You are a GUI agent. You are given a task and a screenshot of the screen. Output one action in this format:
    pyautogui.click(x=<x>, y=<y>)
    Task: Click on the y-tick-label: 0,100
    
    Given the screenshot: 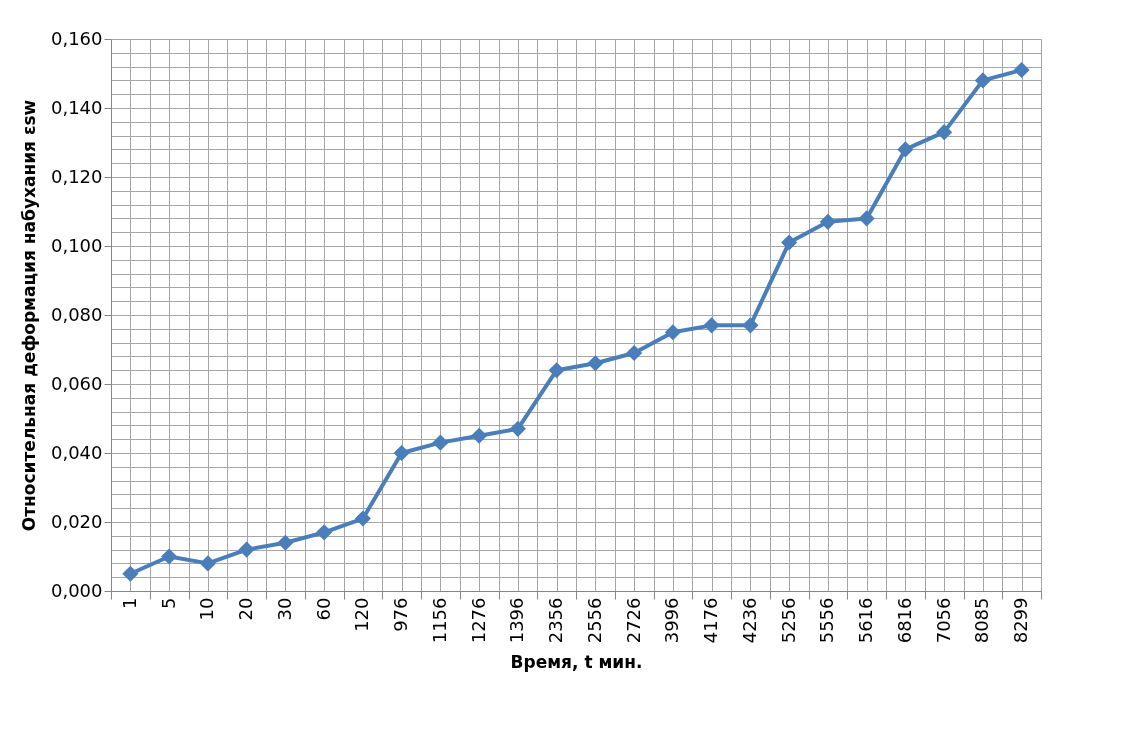 What is the action you would take?
    pyautogui.click(x=76, y=245)
    